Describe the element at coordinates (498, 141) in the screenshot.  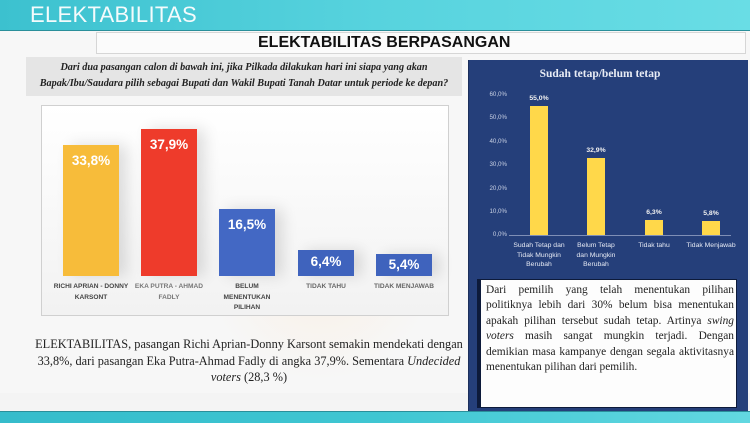
I see `y-tick: 40,0%` at that location.